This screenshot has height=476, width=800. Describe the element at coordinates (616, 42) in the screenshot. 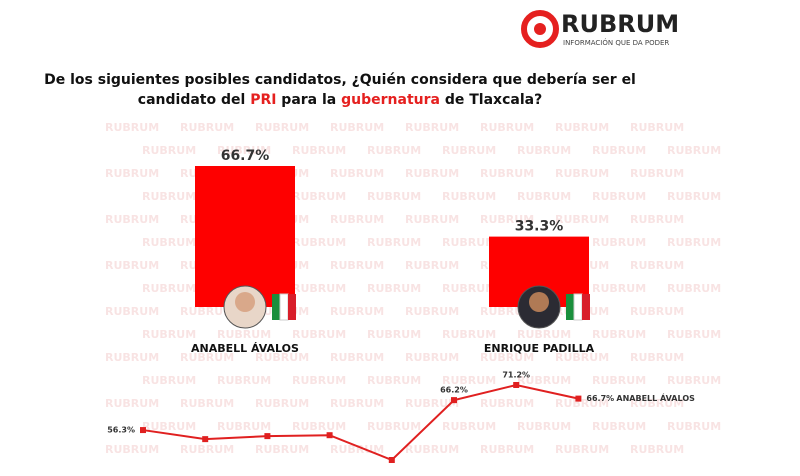

I see `tagline: INFORMACIÓN QUE DA PODER` at that location.